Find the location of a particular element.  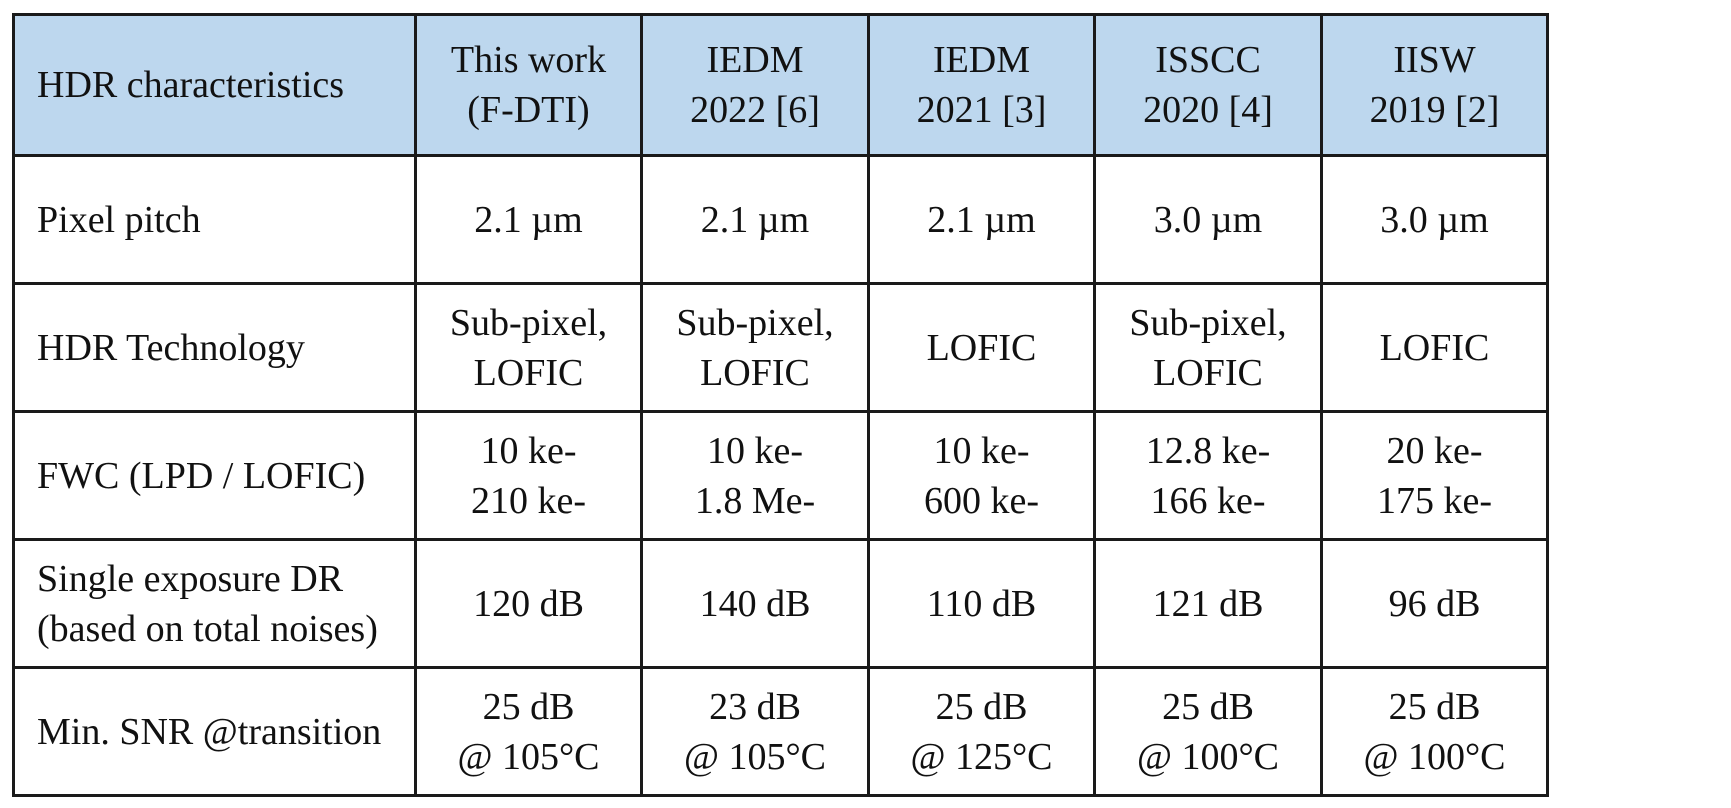

row-label-hdr-technology: HDR Technology is located at coordinates (214, 347).